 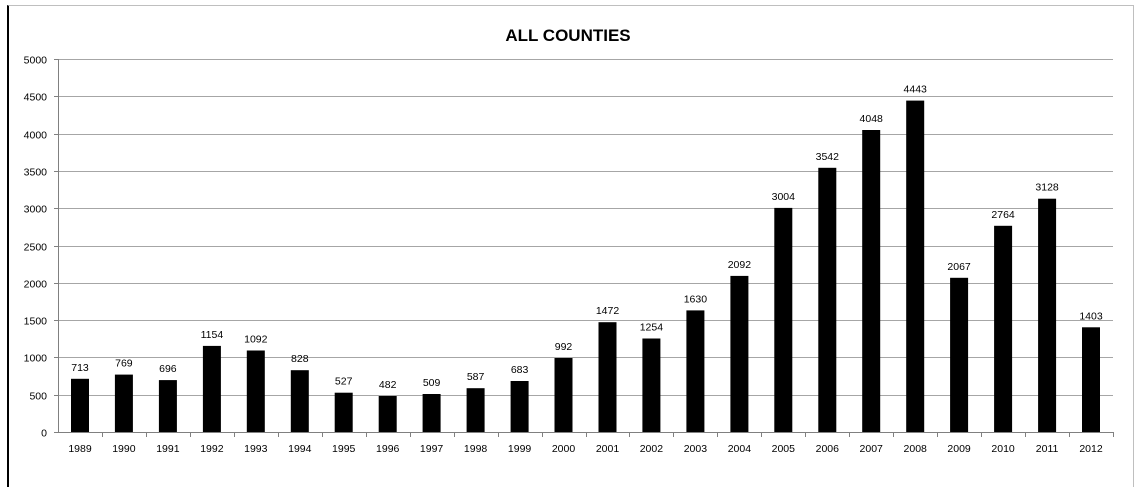 I want to click on x-tick-label: 1990, so click(x=124, y=449).